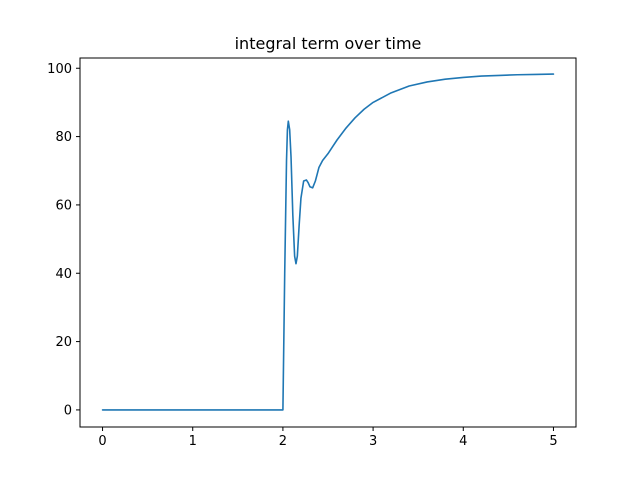  I want to click on y-tick-label: 100, so click(59, 69).